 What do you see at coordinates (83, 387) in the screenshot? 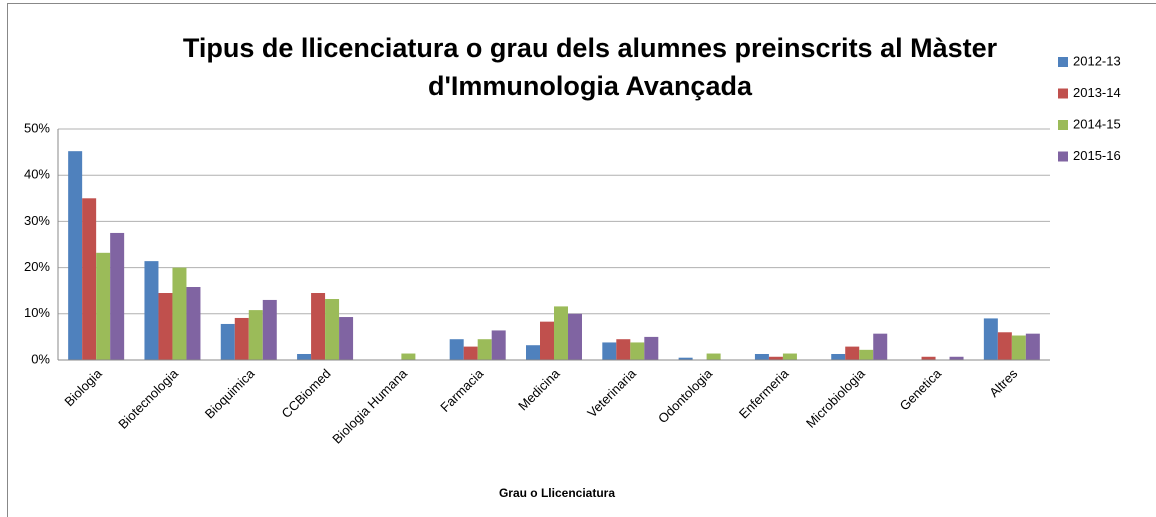
I see `x-tick-label: Biologia` at bounding box center [83, 387].